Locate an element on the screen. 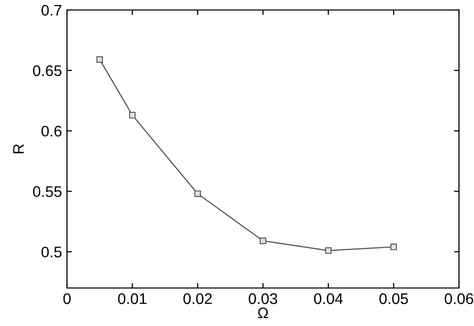  y-tick-label: 0.7 is located at coordinates (52, 10).